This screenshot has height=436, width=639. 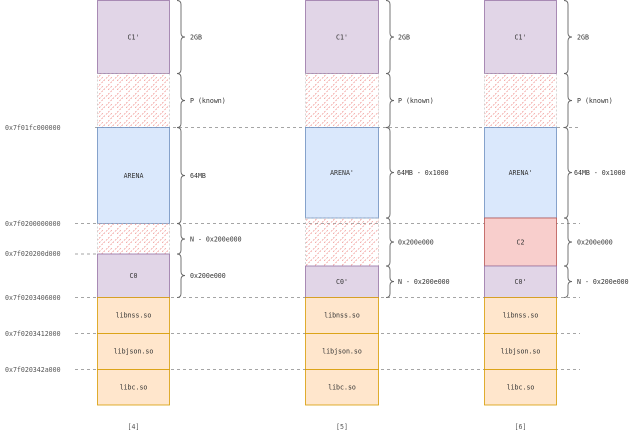 I want to click on address-label: 0x7f0200000000, so click(x=33, y=224).